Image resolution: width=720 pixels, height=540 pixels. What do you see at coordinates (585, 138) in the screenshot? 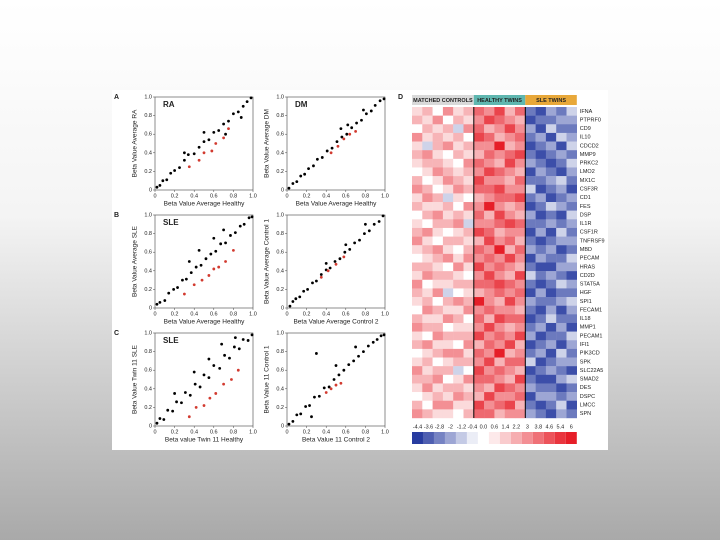
I see `row-label: IL10` at bounding box center [585, 138].